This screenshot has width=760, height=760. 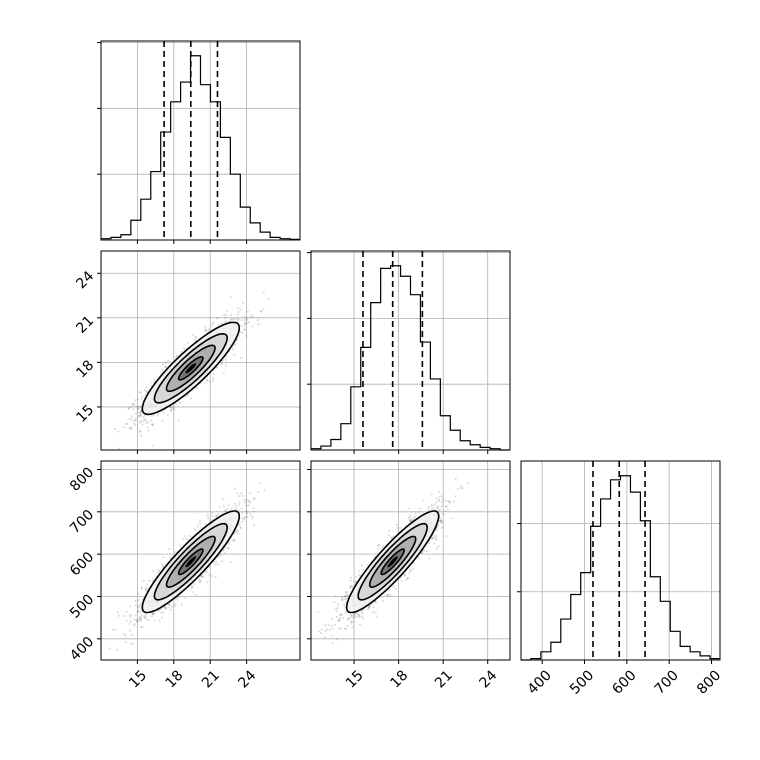 I want to click on panel-frame, so click(x=200, y=560).